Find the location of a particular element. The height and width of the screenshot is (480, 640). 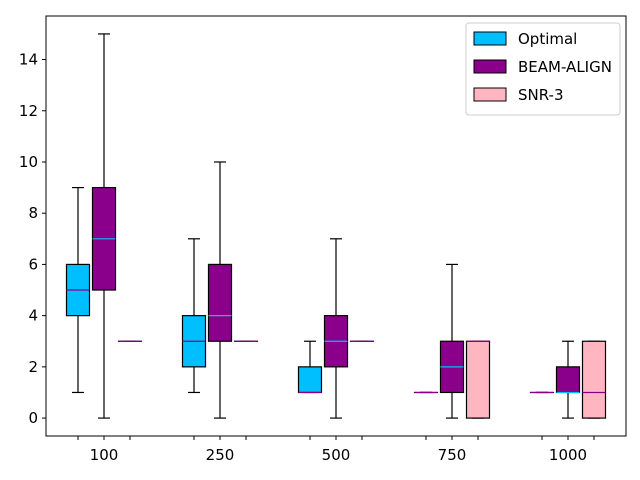

legend-label: Optimal is located at coordinates (547, 39).